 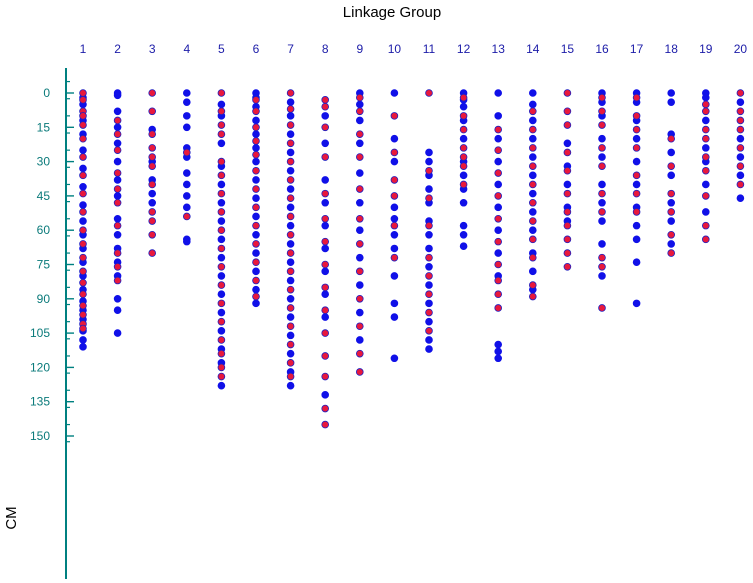 What do you see at coordinates (359, 49) in the screenshot?
I see `category-label-9: 9` at bounding box center [359, 49].